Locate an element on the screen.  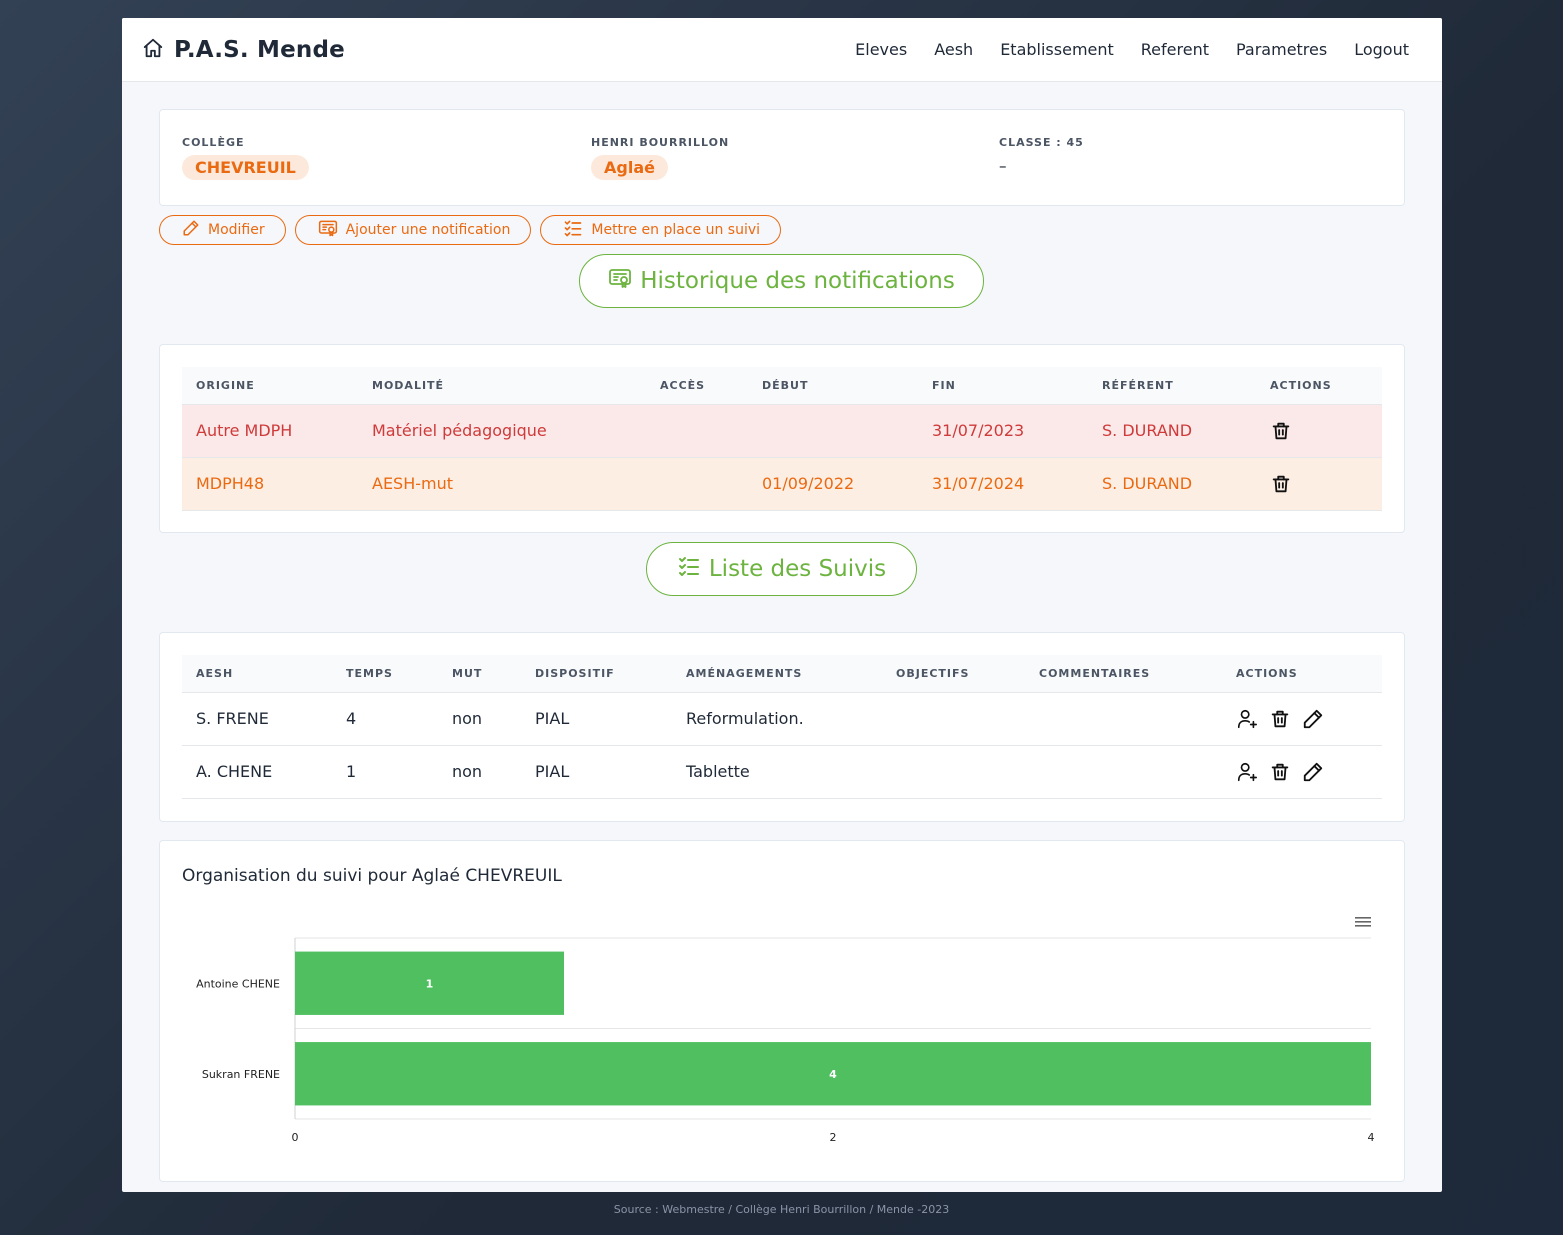
column-header: MODALITÉ is located at coordinates (502, 386).